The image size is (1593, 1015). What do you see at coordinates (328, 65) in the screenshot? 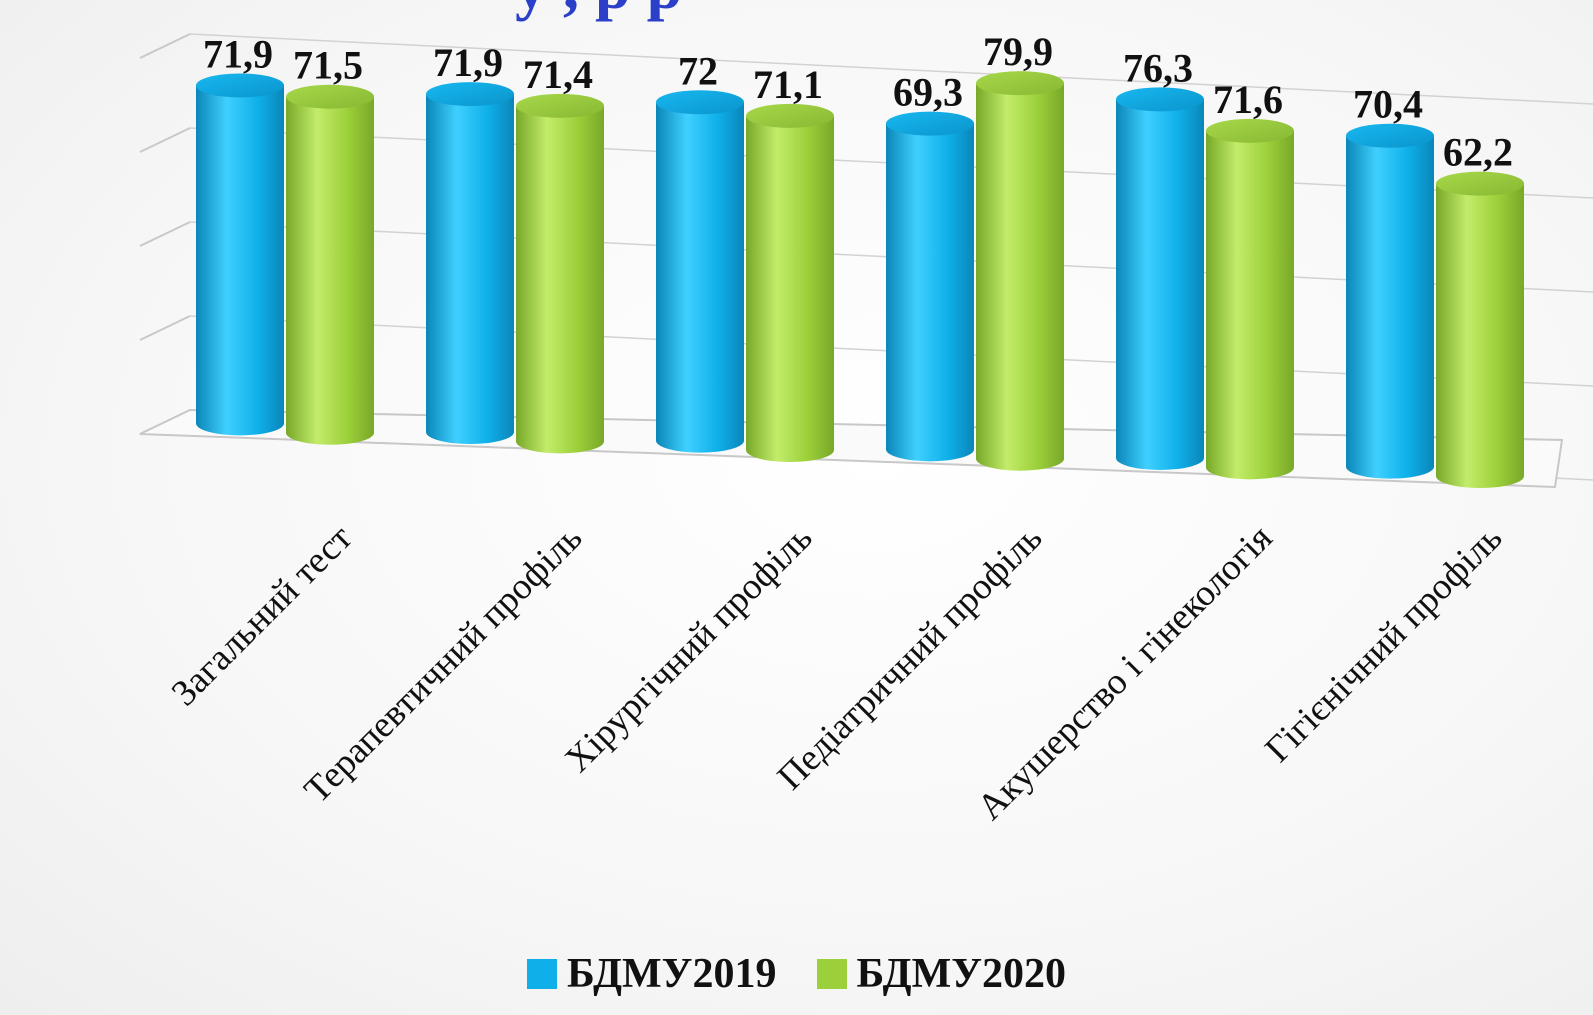
I see `value-label-2020-0: 71,5` at bounding box center [328, 65].